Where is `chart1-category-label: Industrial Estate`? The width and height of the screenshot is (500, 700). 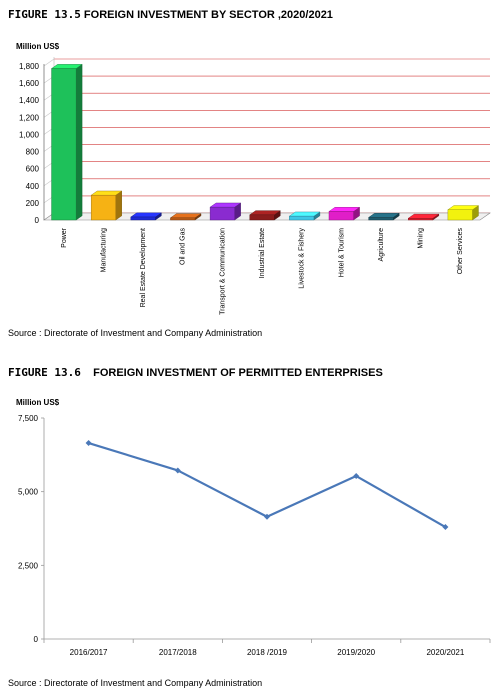 chart1-category-label: Industrial Estate is located at coordinates (262, 253).